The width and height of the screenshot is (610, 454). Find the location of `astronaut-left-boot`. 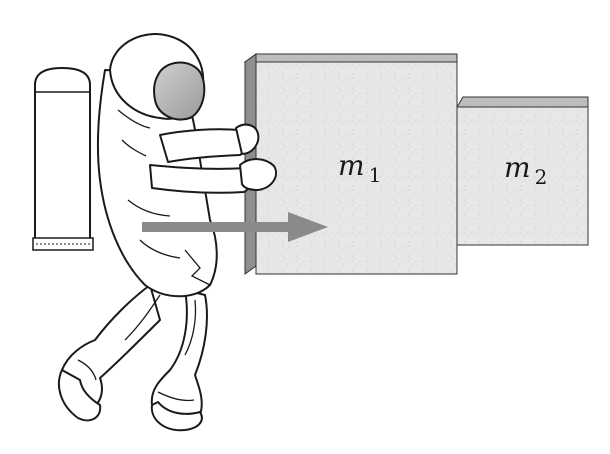

astronaut-left-boot is located at coordinates (80, 395).